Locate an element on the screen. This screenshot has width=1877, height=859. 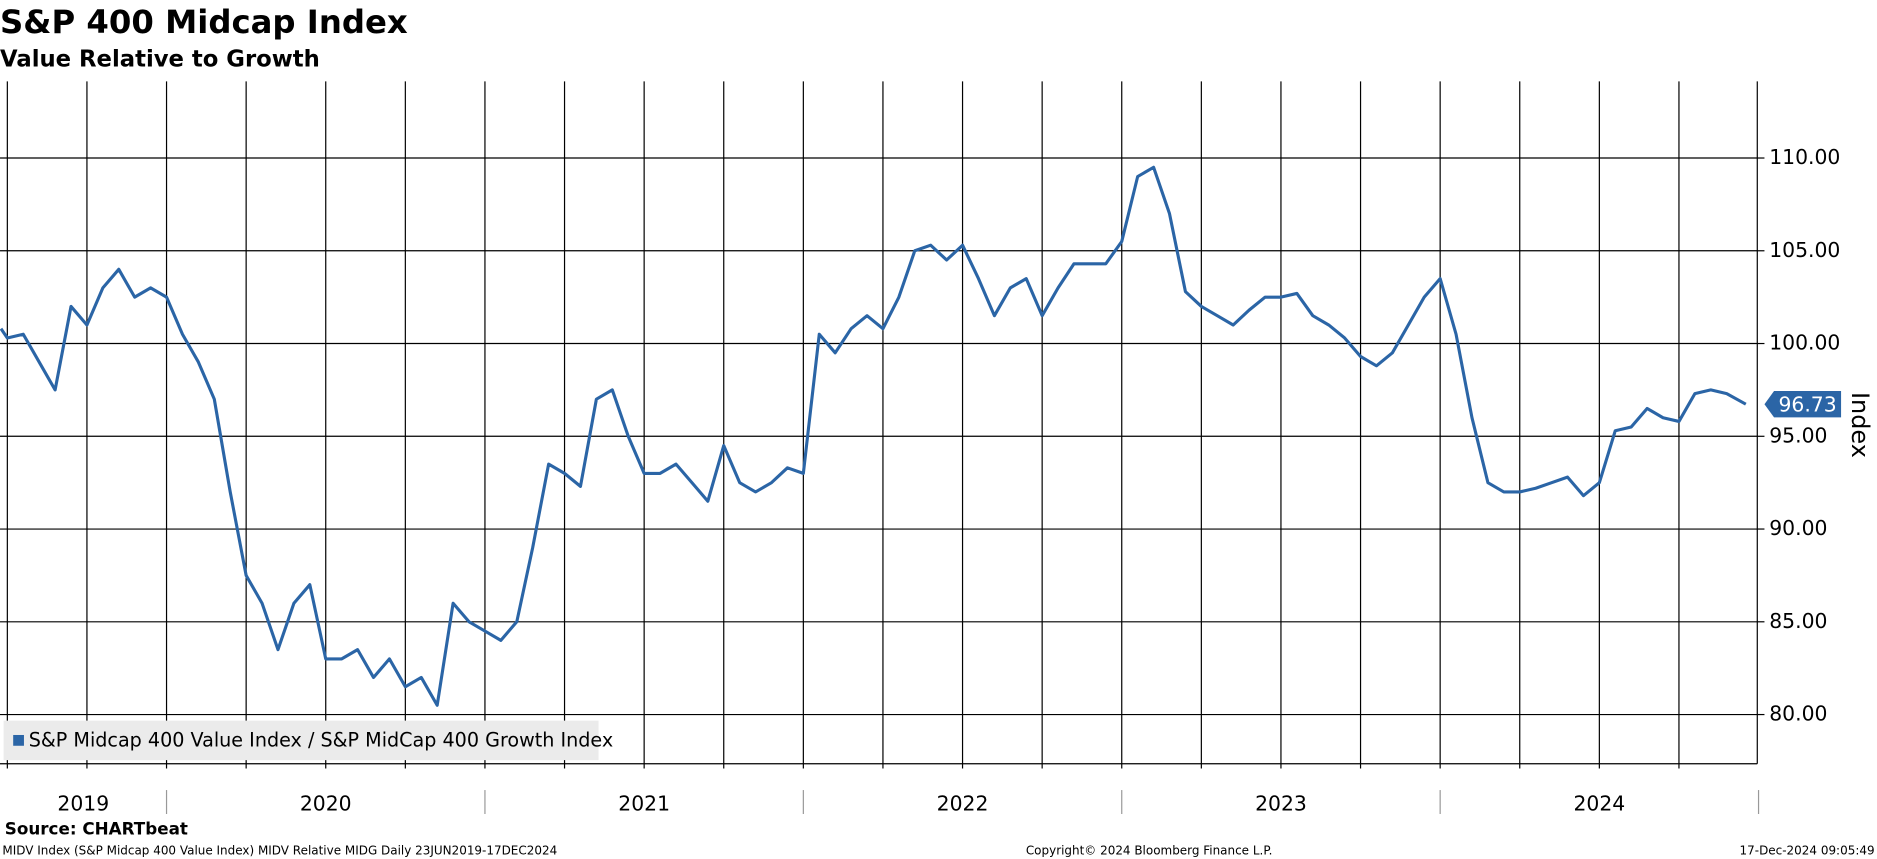
last-value-label: 96.73 is located at coordinates (1807, 404).